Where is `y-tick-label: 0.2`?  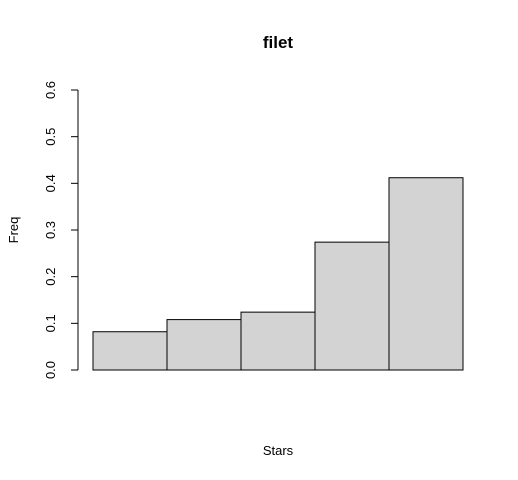
y-tick-label: 0.2 is located at coordinates (50, 277).